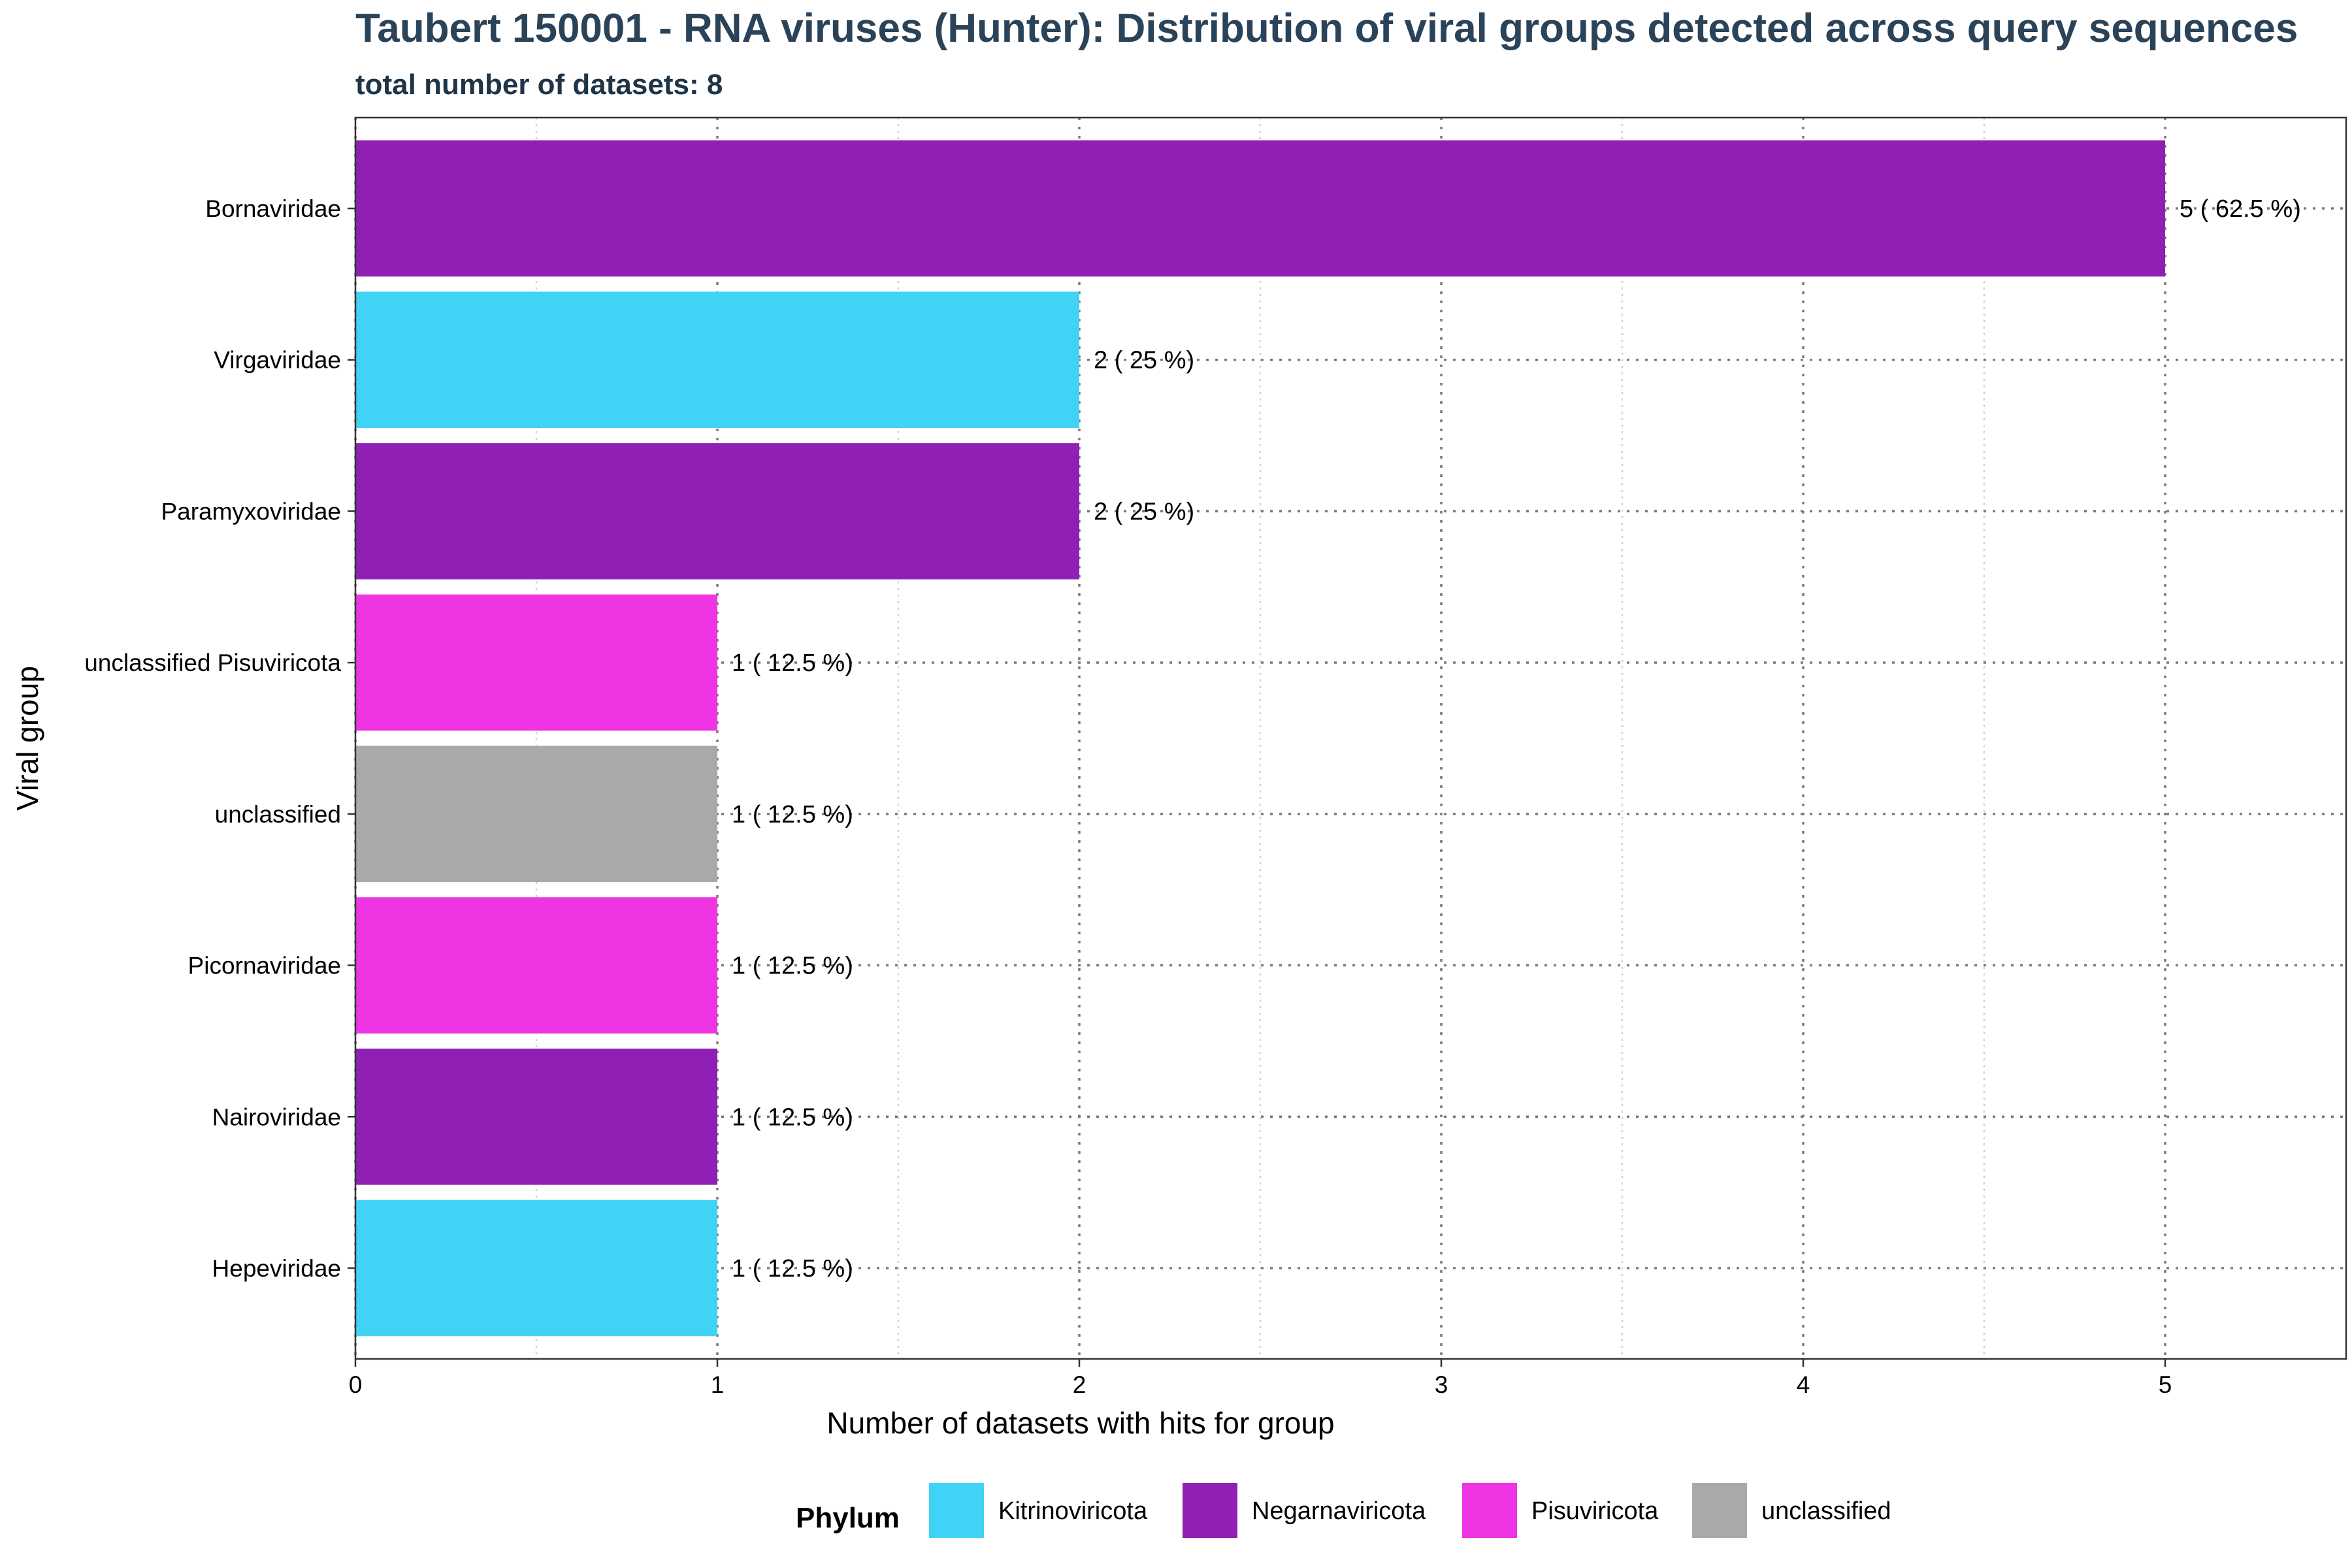 The width and height of the screenshot is (2352, 1568). What do you see at coordinates (1595, 1511) in the screenshot?
I see `legend-label: Pisuviricota` at bounding box center [1595, 1511].